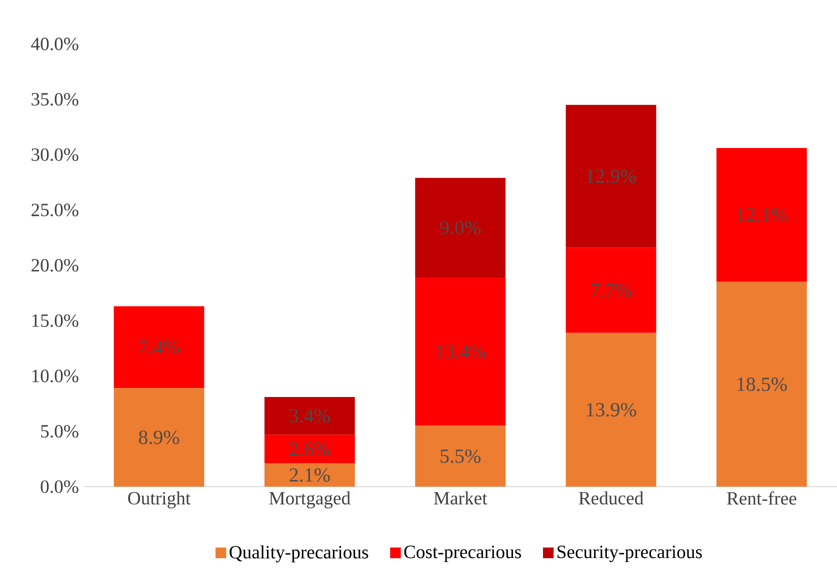 The height and width of the screenshot is (572, 837). Describe the element at coordinates (462, 554) in the screenshot. I see `legend-label: Cost-precarious` at that location.